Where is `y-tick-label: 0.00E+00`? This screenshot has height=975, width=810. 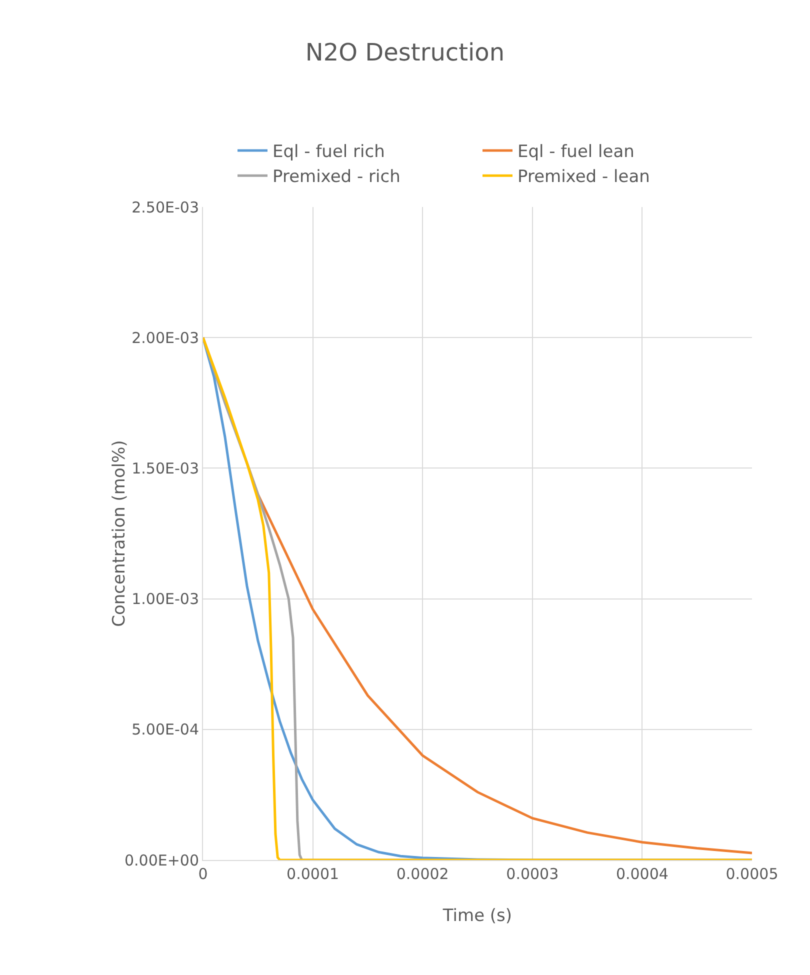
y-tick-label: 0.00E+00 is located at coordinates (161, 860).